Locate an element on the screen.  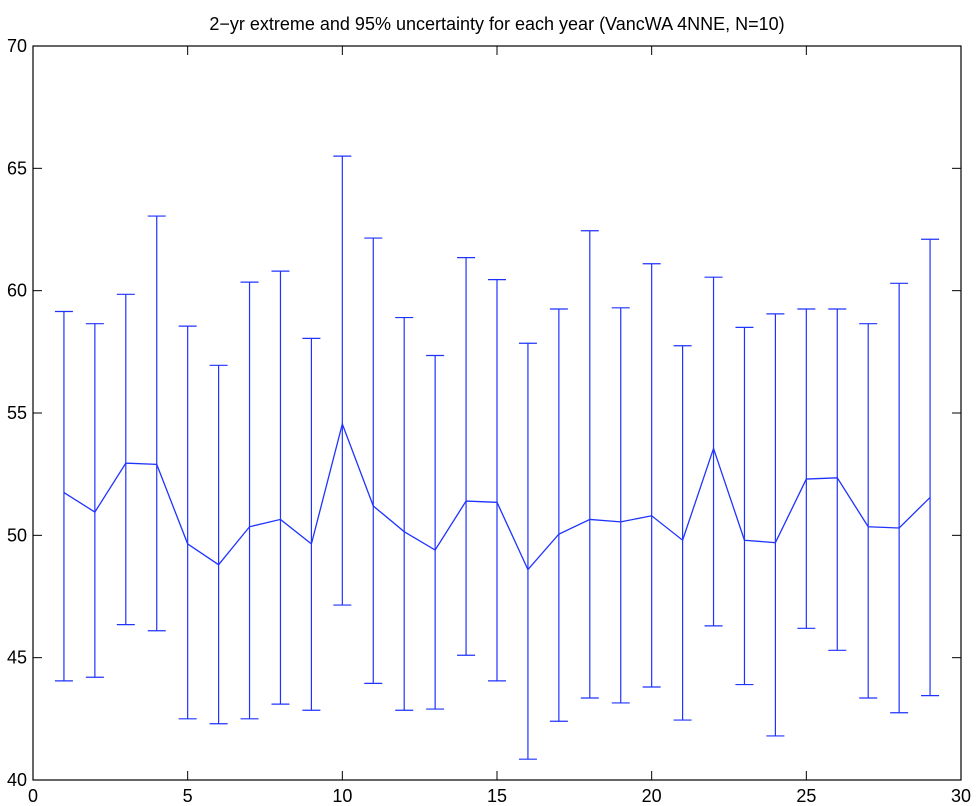
y-tick-label: 70 is located at coordinates (17, 46).